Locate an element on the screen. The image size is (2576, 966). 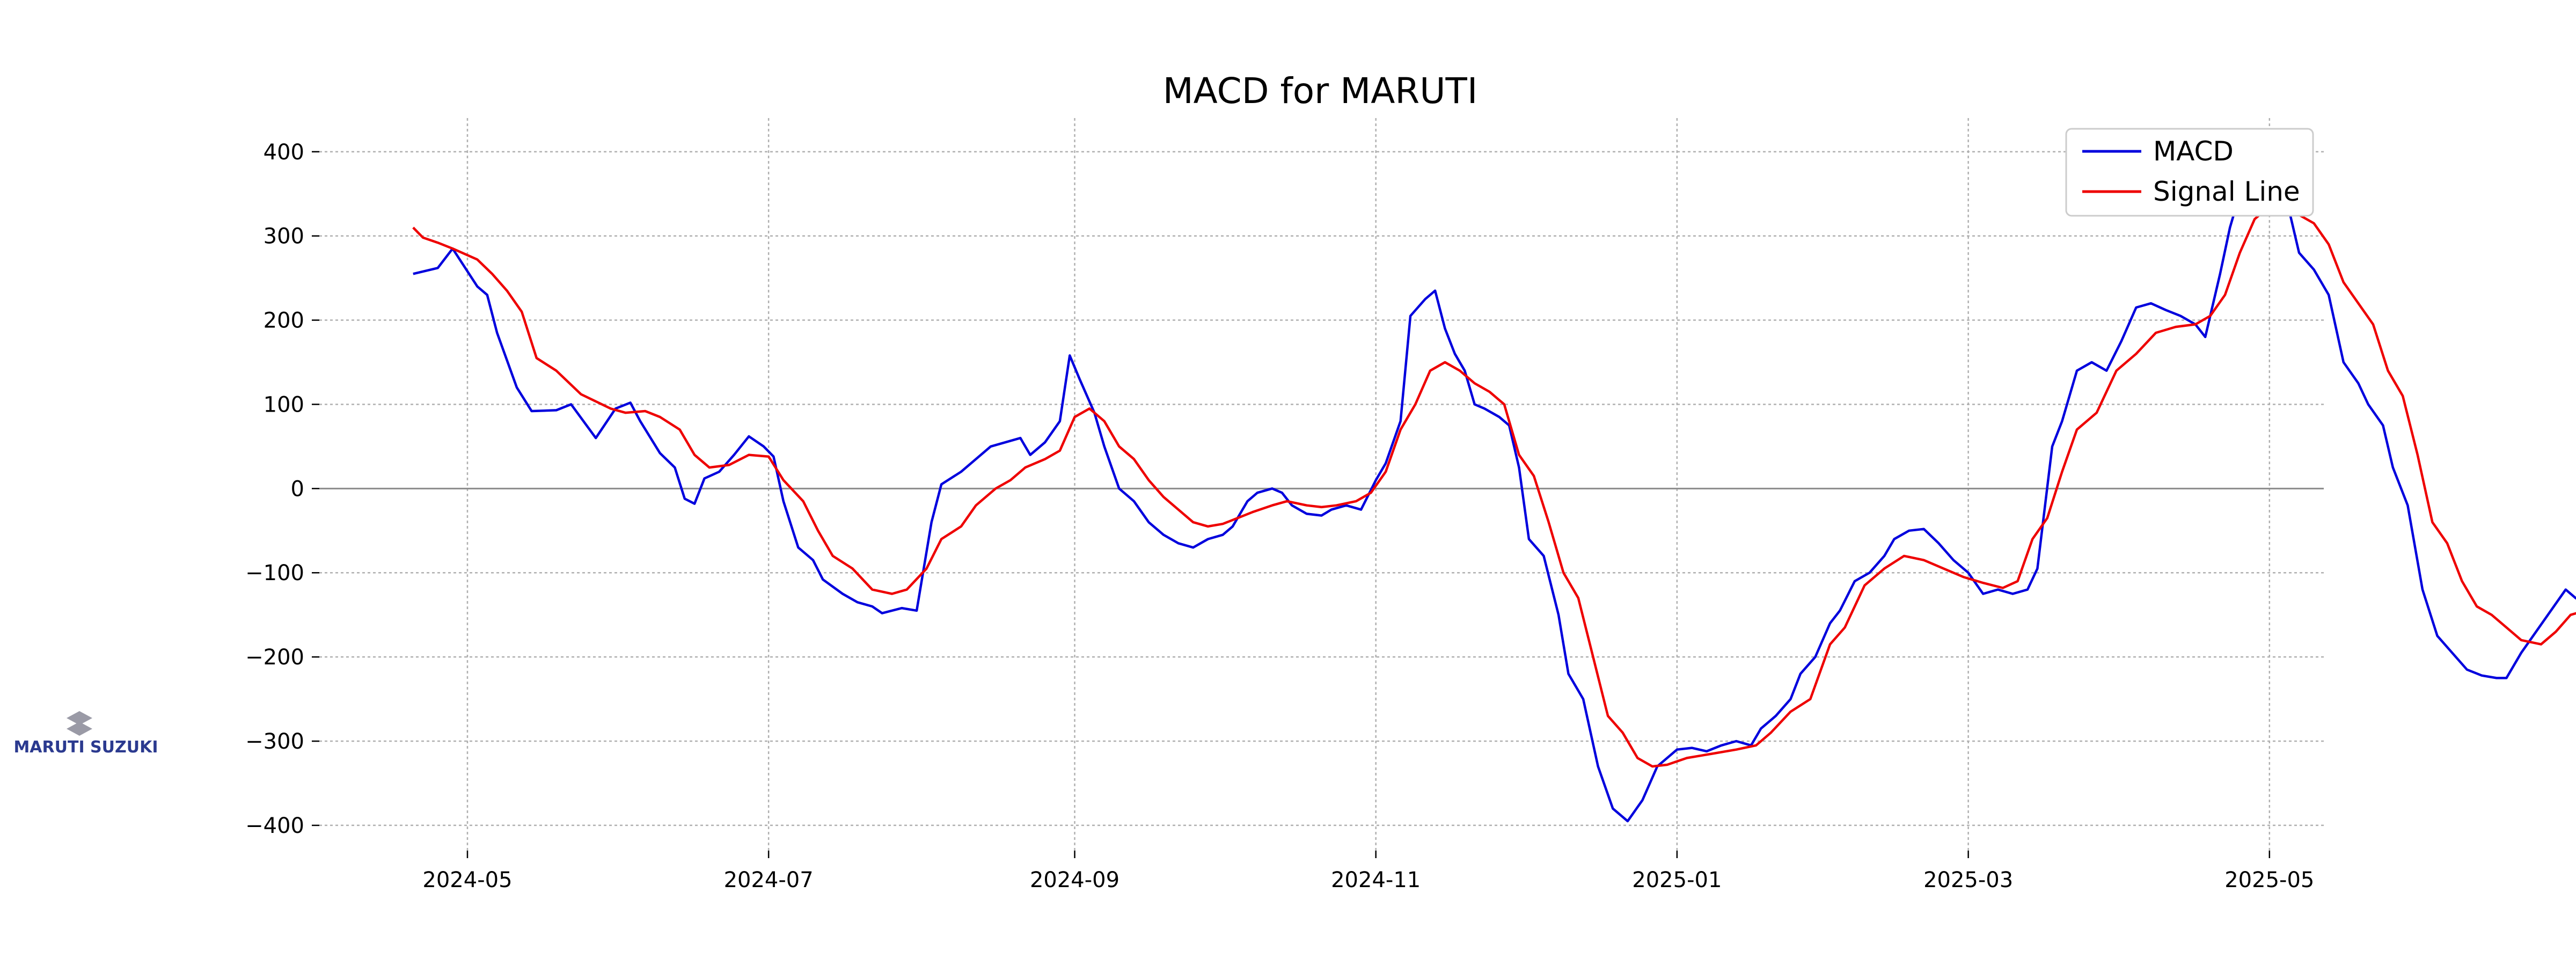
y-tick-label: −400 is located at coordinates (274, 826).